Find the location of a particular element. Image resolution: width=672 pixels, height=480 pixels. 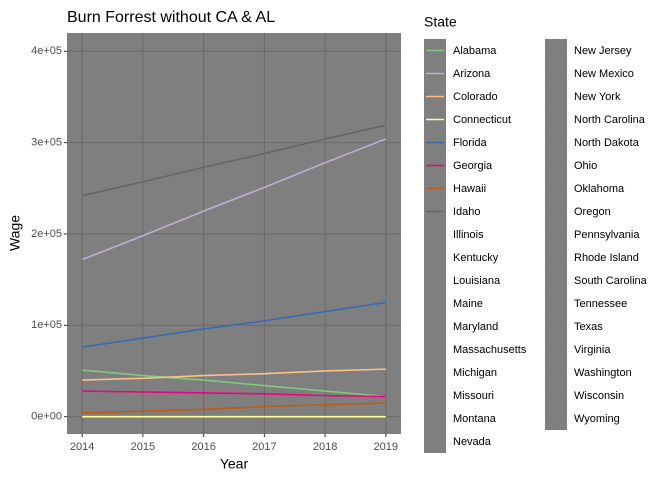

x-tick-label: 2016 is located at coordinates (203, 447).